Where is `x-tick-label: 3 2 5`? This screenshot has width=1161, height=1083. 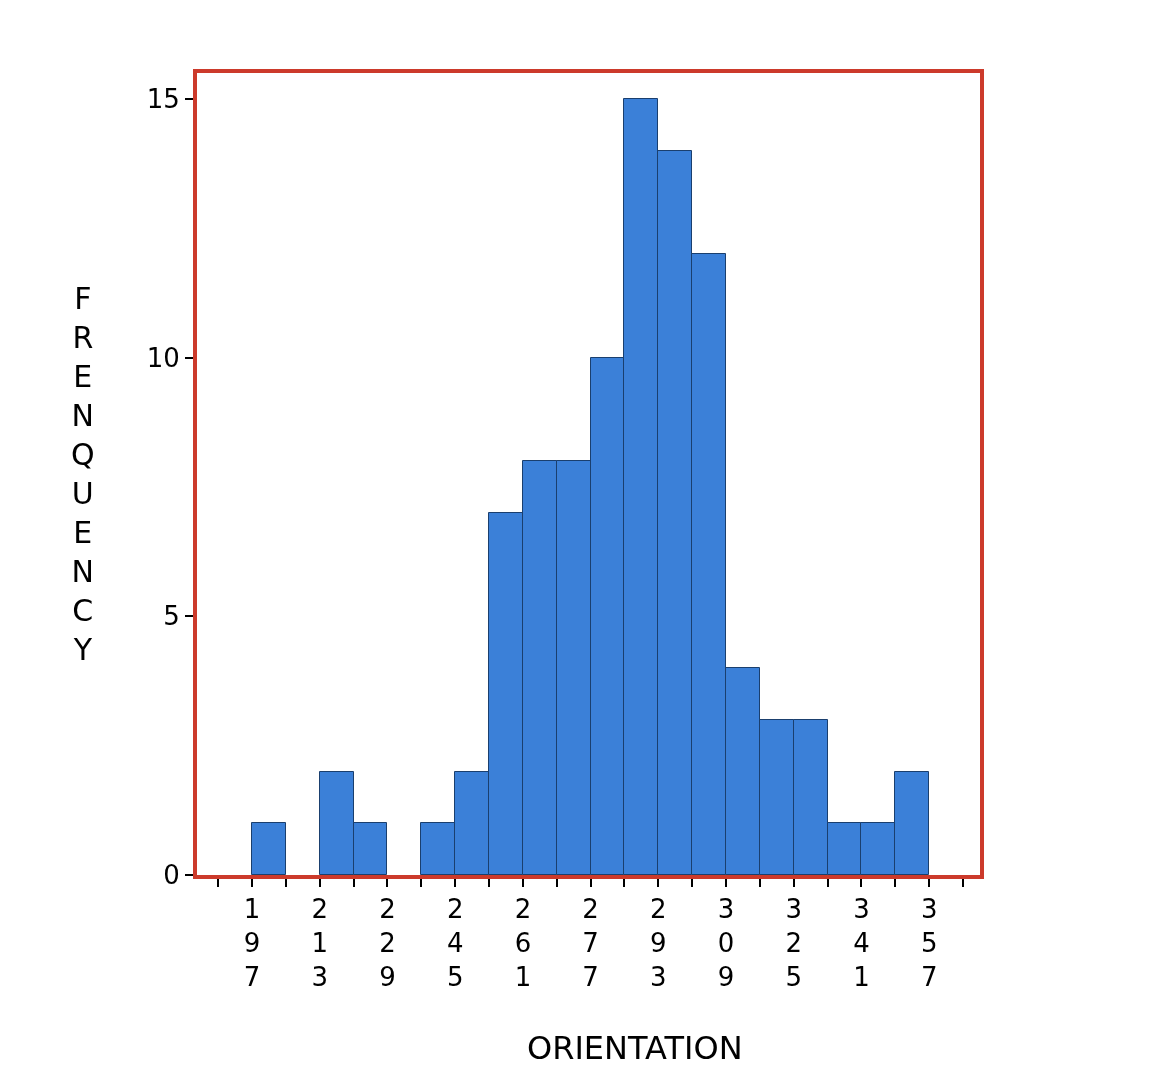 x-tick-label: 3 2 5 is located at coordinates (794, 943).